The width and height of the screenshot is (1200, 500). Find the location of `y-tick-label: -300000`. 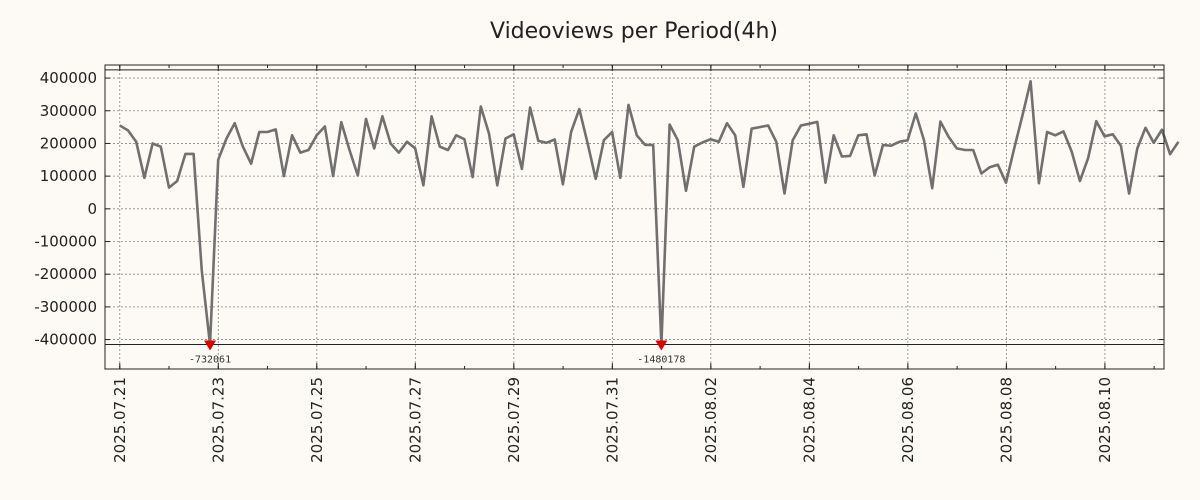

y-tick-label: -300000 is located at coordinates (65, 307).